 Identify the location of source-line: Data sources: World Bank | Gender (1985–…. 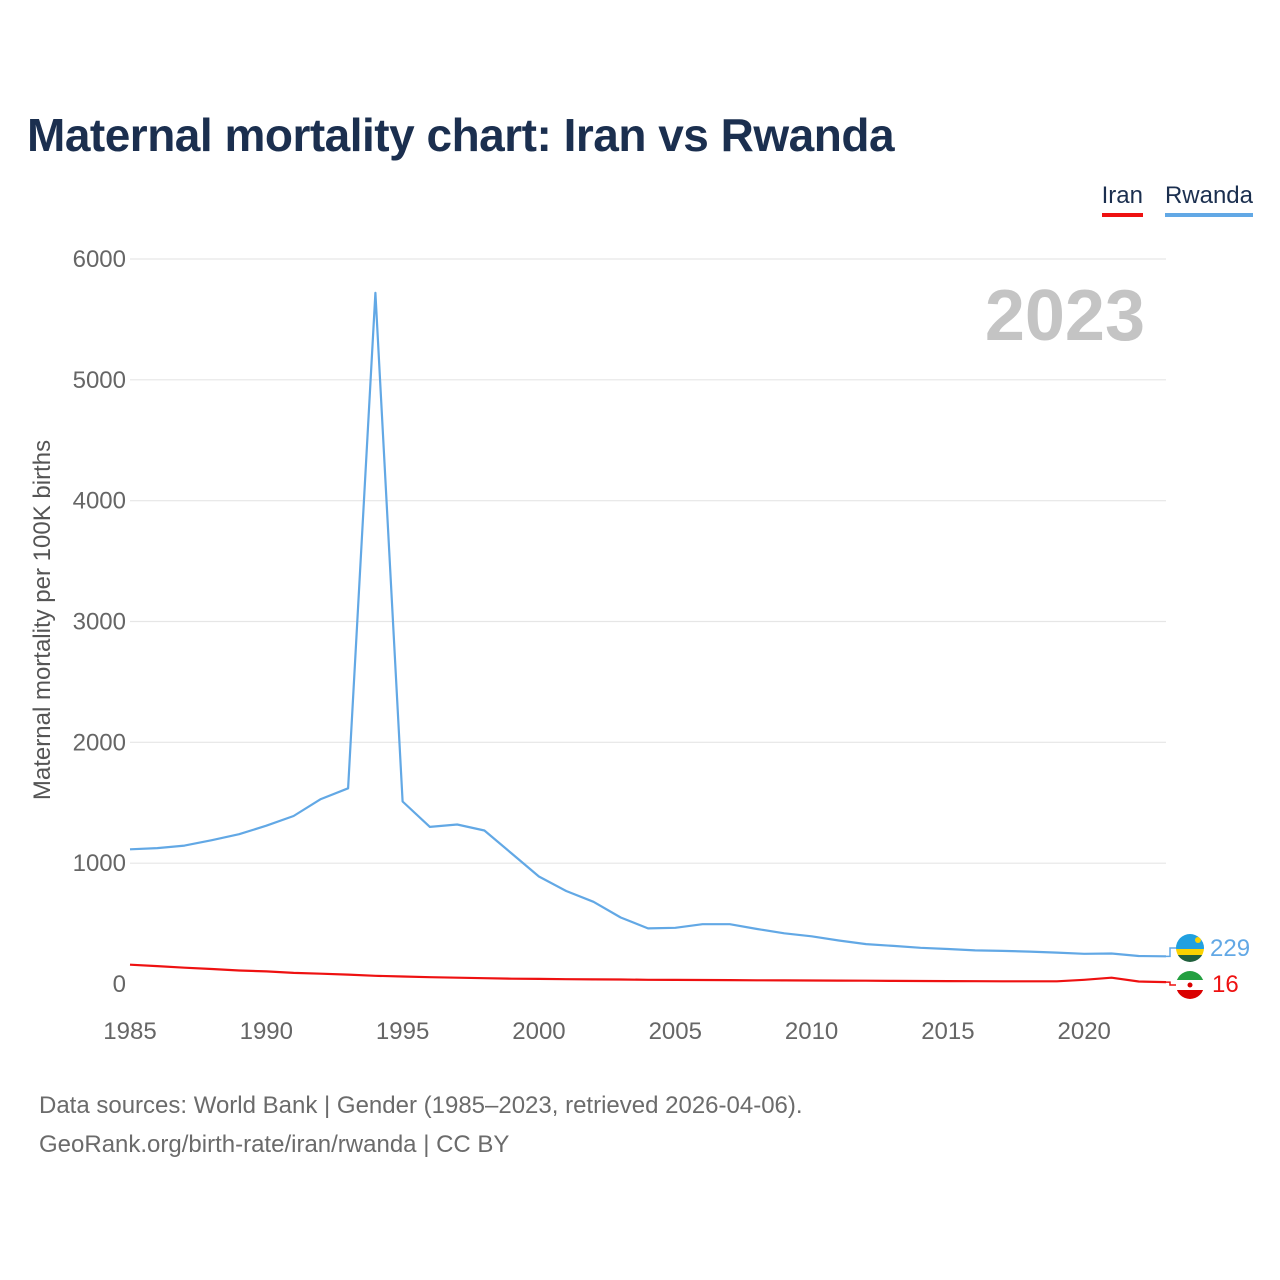
(421, 1105).